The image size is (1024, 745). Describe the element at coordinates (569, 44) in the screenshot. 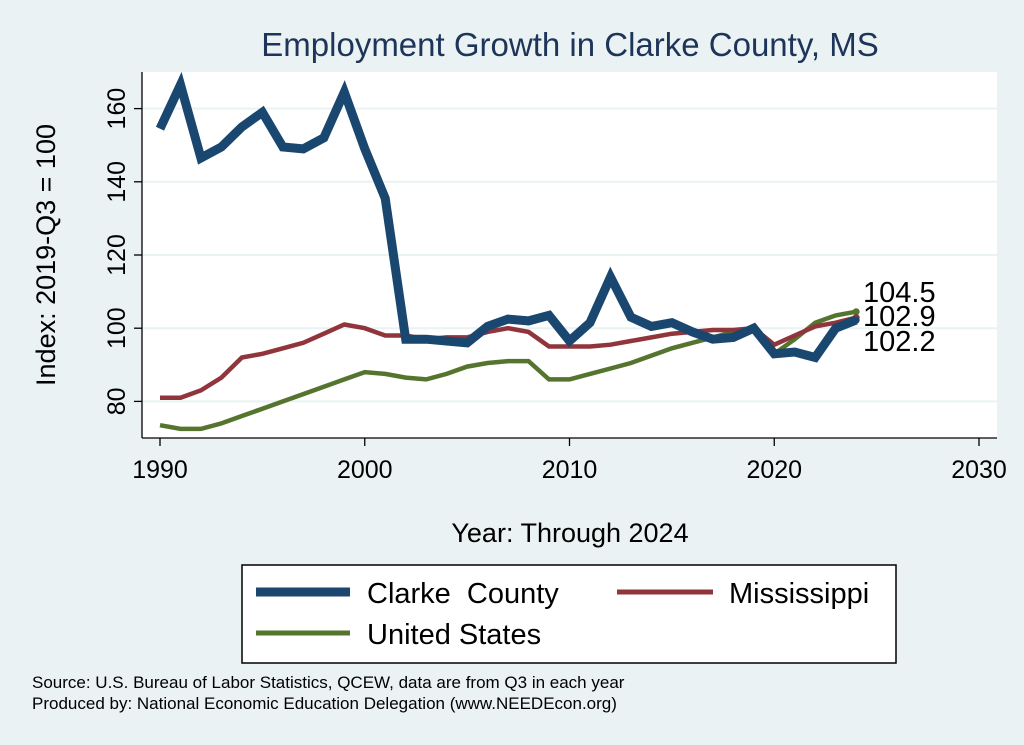

I see `chart-title: Employment Growth in Clarke County, MS` at that location.